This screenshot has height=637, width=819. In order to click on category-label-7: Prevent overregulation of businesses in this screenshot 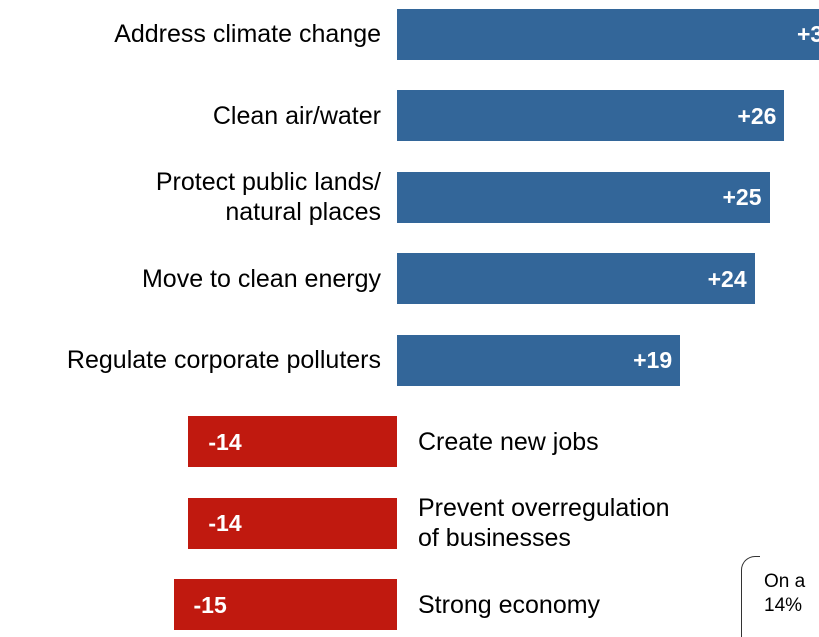, I will do `click(544, 523)`.